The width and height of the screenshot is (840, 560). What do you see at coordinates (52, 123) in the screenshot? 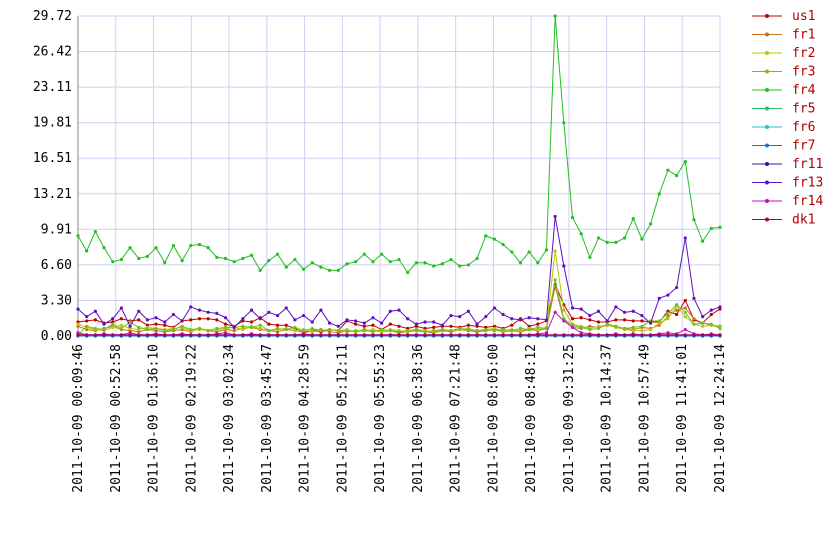
I see `y-tick-label: 19.81` at bounding box center [52, 123].